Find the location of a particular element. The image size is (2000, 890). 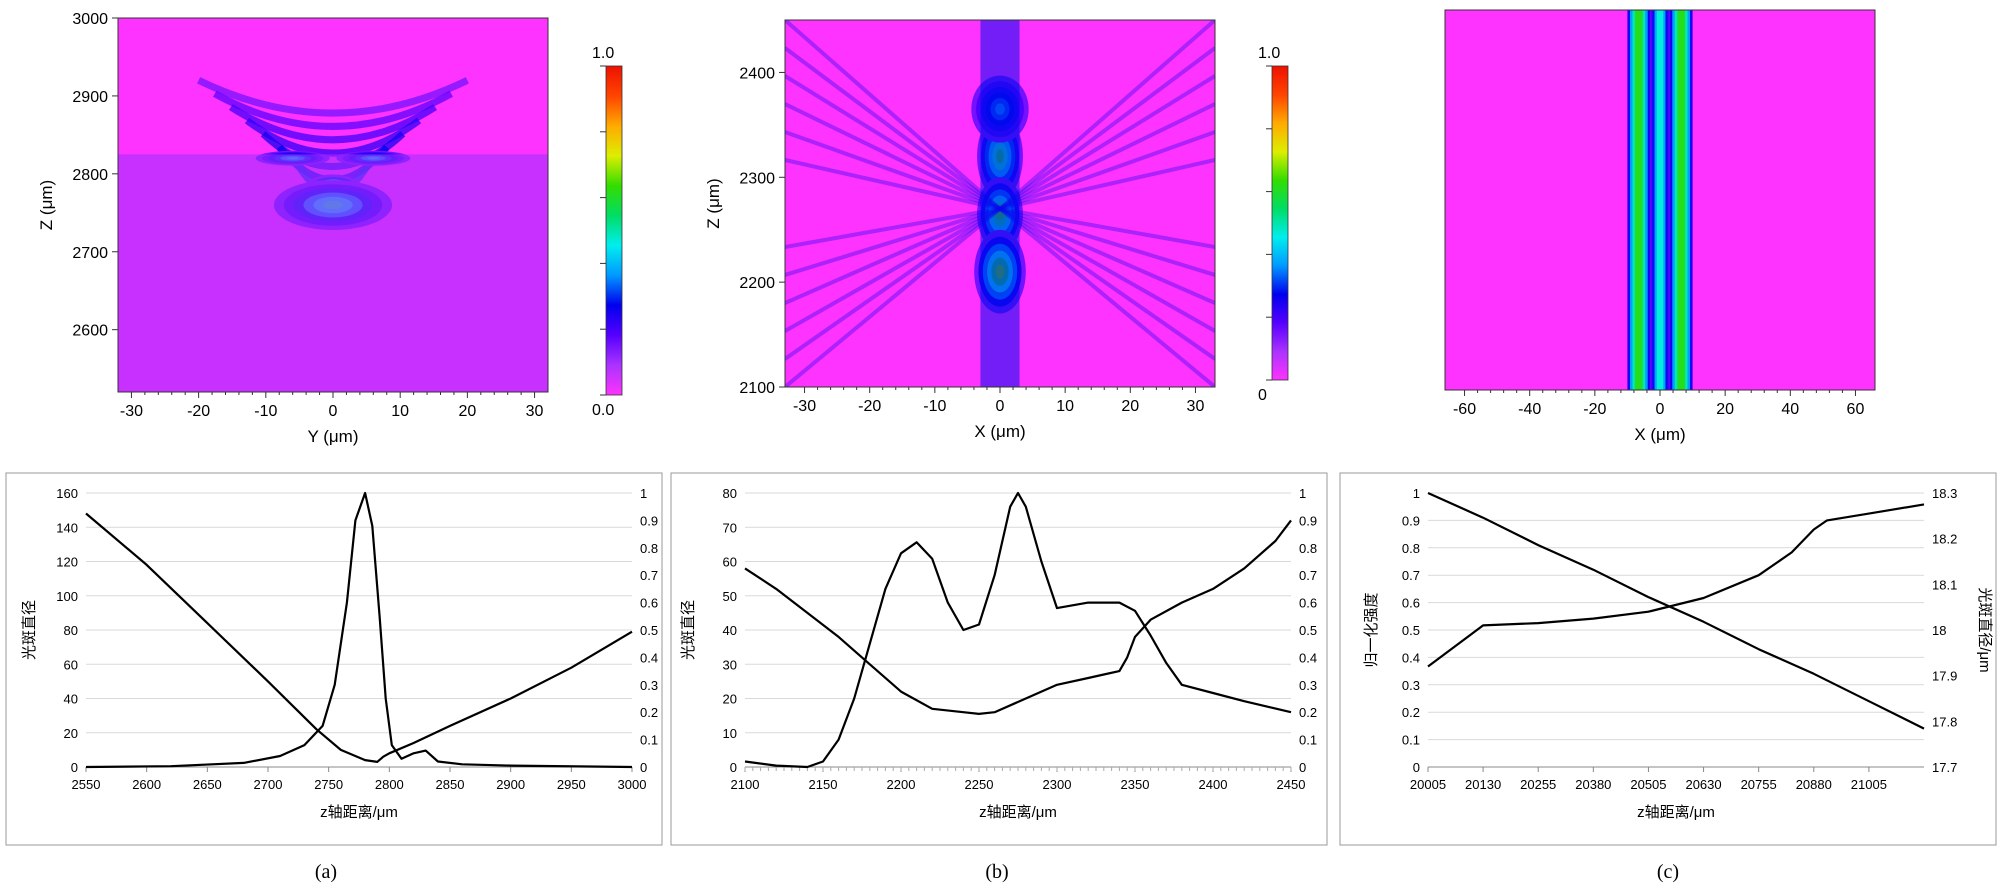

a_plot-xtick-label: 2600 is located at coordinates (146, 784).